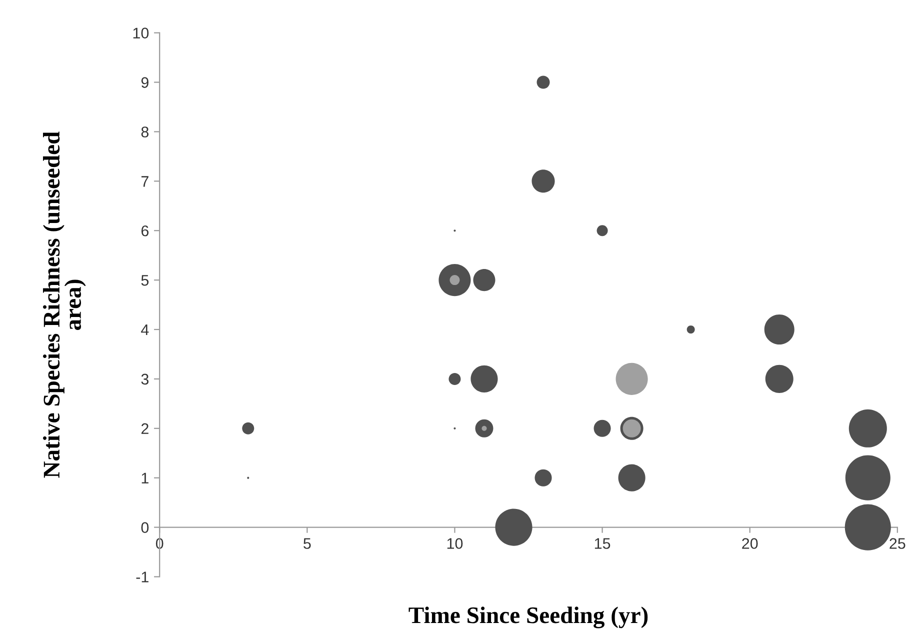 Image resolution: width=912 pixels, height=631 pixels. What do you see at coordinates (160, 543) in the screenshot?
I see `x-tick-label: 0` at bounding box center [160, 543].